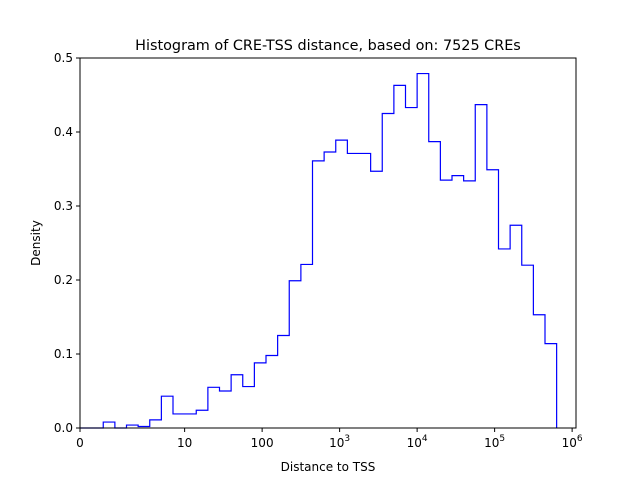 The image size is (640, 480). I want to click on y-tick-label: 0.1, so click(63, 354).